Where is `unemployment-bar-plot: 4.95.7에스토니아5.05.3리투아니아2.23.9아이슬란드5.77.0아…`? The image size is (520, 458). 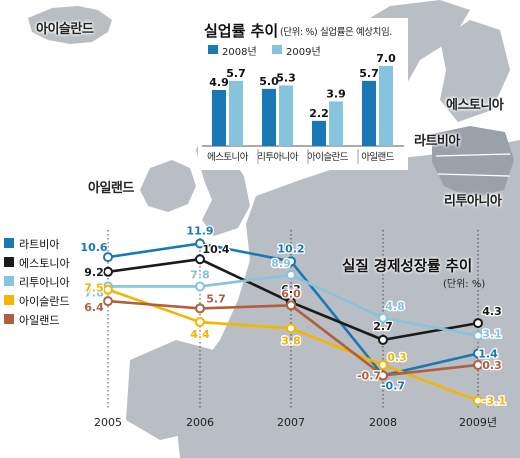 unemployment-bar-plot: 4.95.7에스토니아5.05.3리투아니아2.23.9아이슬란드5.77.0아… is located at coordinates (303, 108).